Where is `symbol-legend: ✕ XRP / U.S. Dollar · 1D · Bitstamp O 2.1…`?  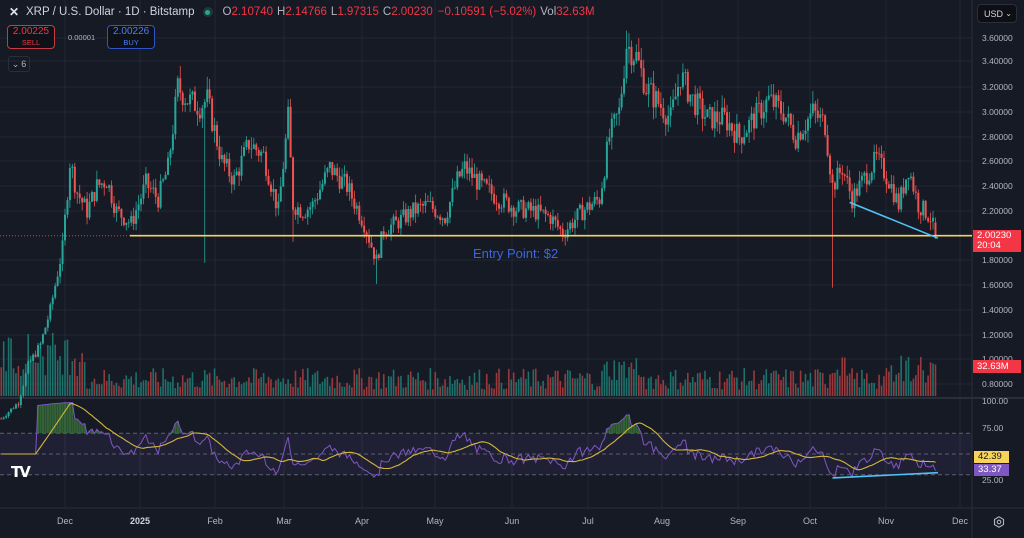
symbol-legend: ✕ XRP / U.S. Dollar · 1D · Bitstamp O 2.1… is located at coordinates (302, 12).